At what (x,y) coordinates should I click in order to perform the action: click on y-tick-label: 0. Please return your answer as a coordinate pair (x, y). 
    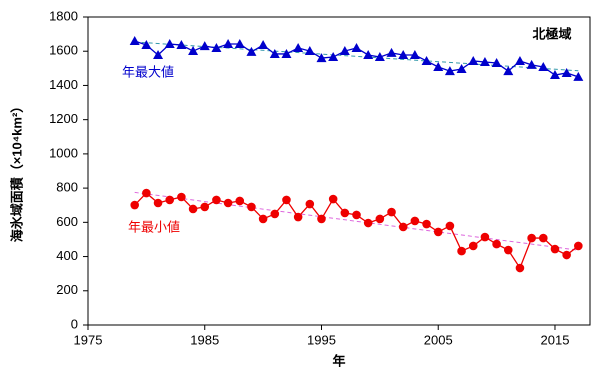
    Looking at the image, I should click on (74, 323).